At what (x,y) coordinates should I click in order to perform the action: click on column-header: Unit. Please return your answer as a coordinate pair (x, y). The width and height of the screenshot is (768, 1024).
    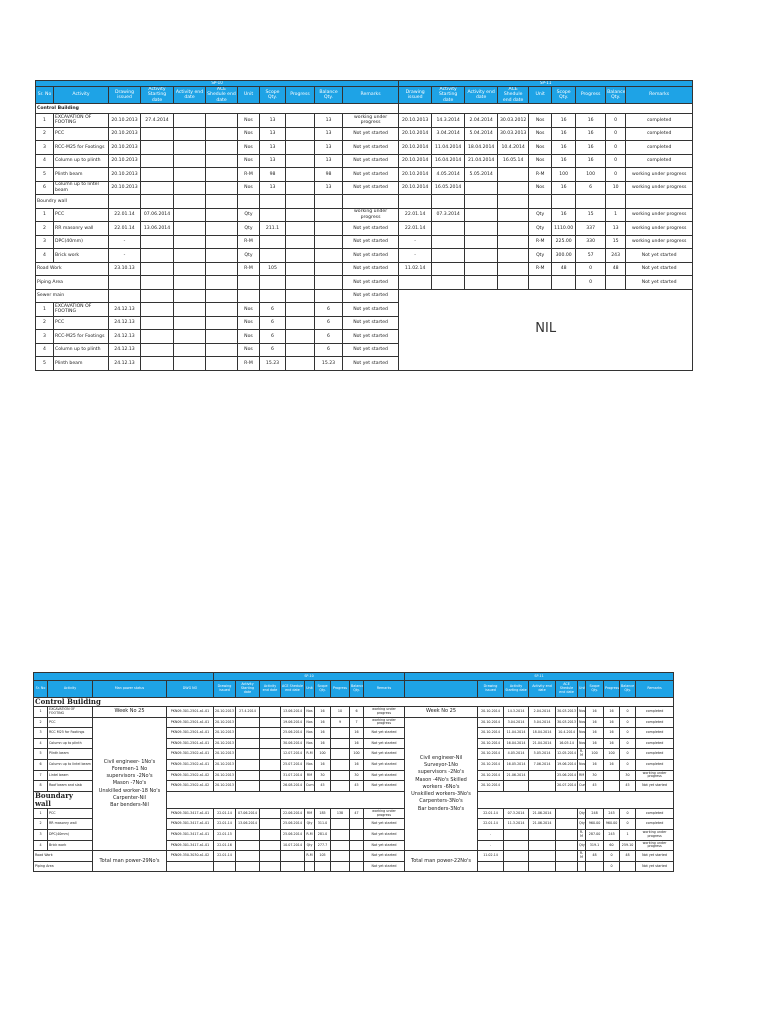
    Looking at the image, I should click on (309, 689).